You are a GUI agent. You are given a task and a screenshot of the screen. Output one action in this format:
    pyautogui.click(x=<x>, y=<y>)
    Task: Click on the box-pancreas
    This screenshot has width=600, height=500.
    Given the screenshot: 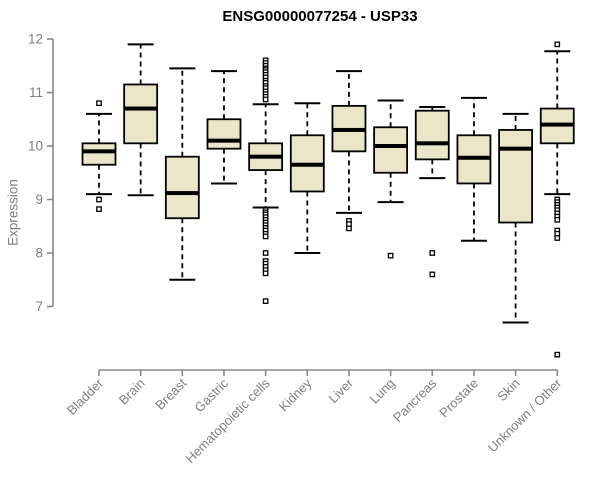 What is the action you would take?
    pyautogui.click(x=432, y=135)
    